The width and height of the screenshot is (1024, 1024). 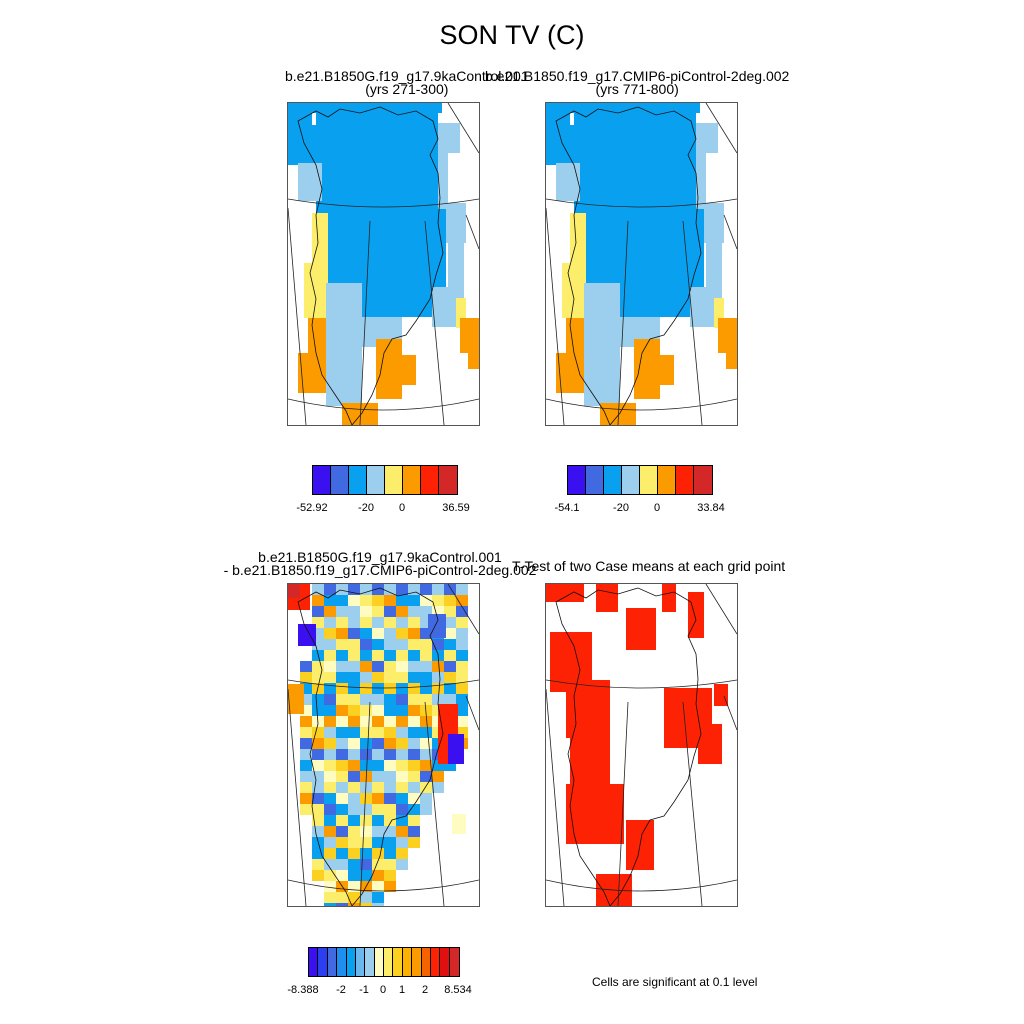 I want to click on map-case1-svg, so click(x=383, y=264).